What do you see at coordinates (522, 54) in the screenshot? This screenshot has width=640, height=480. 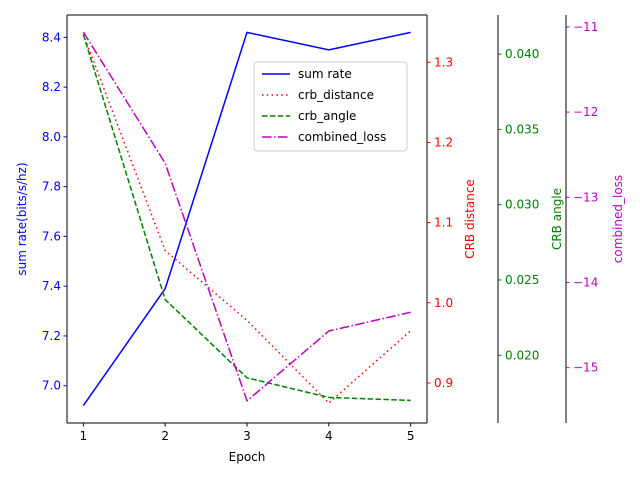 I see `y-tick-label: 0.040` at bounding box center [522, 54].